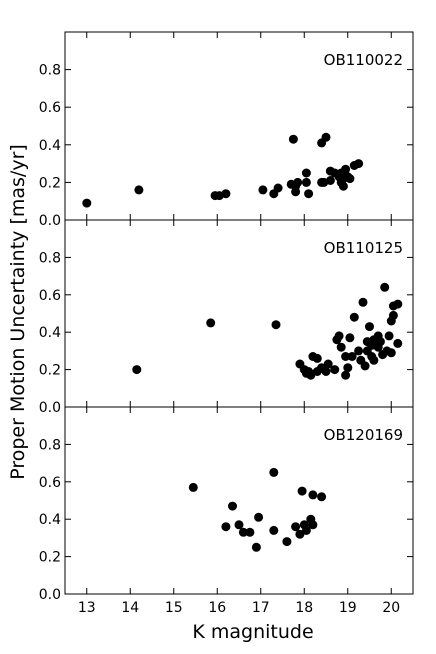 This screenshot has height=654, width=436. Describe the element at coordinates (363, 248) in the screenshot. I see `panel-label: OB110125` at that location.